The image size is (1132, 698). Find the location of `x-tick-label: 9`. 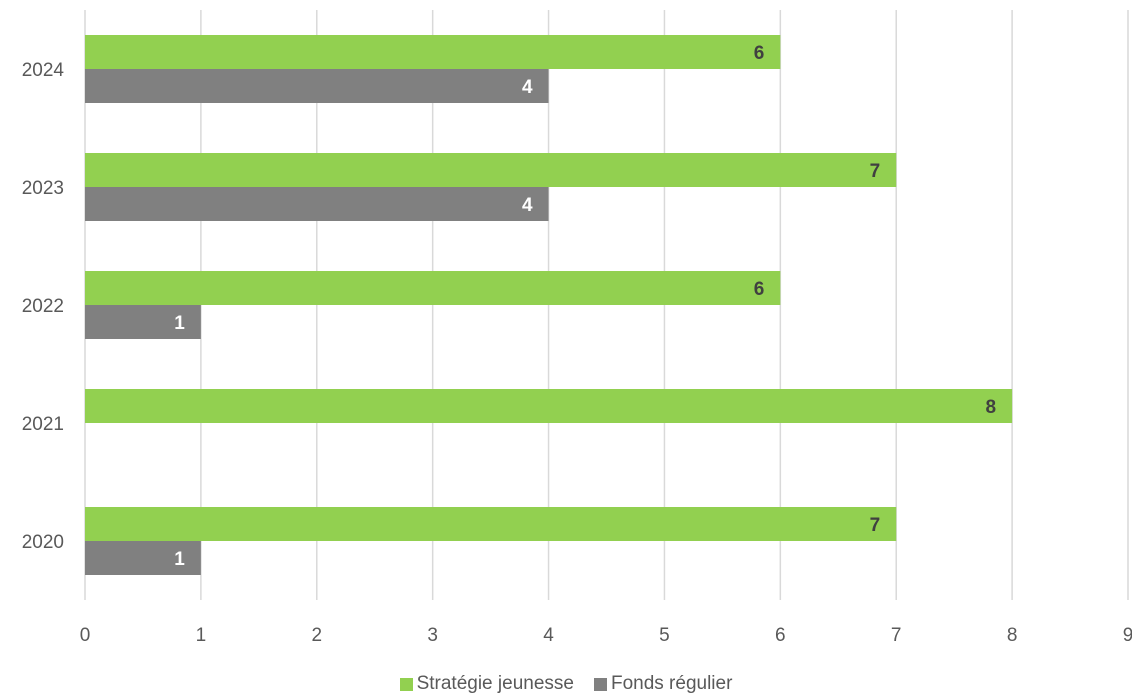

x-tick-label: 9 is located at coordinates (1127, 635).